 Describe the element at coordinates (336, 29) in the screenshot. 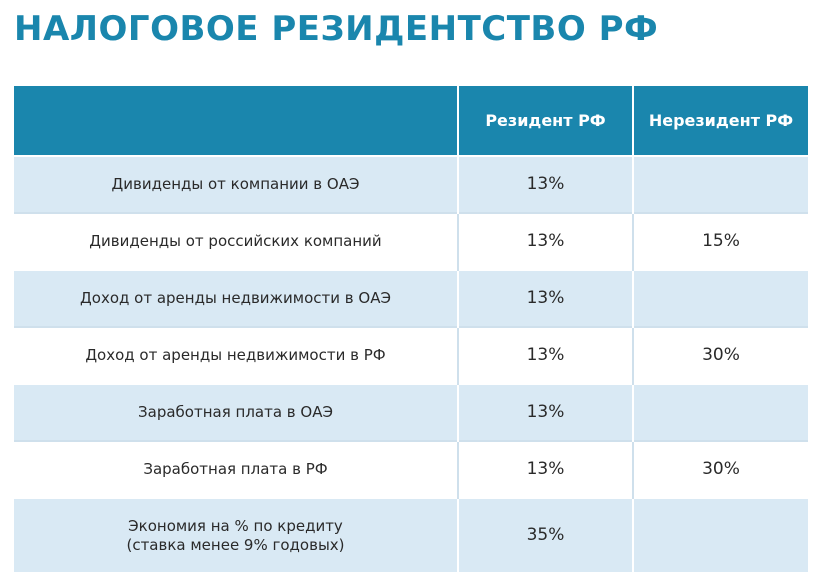

I see `page-title: НАЛОГОВОЕ РЕЗИДЕНТСТВО РФ` at that location.